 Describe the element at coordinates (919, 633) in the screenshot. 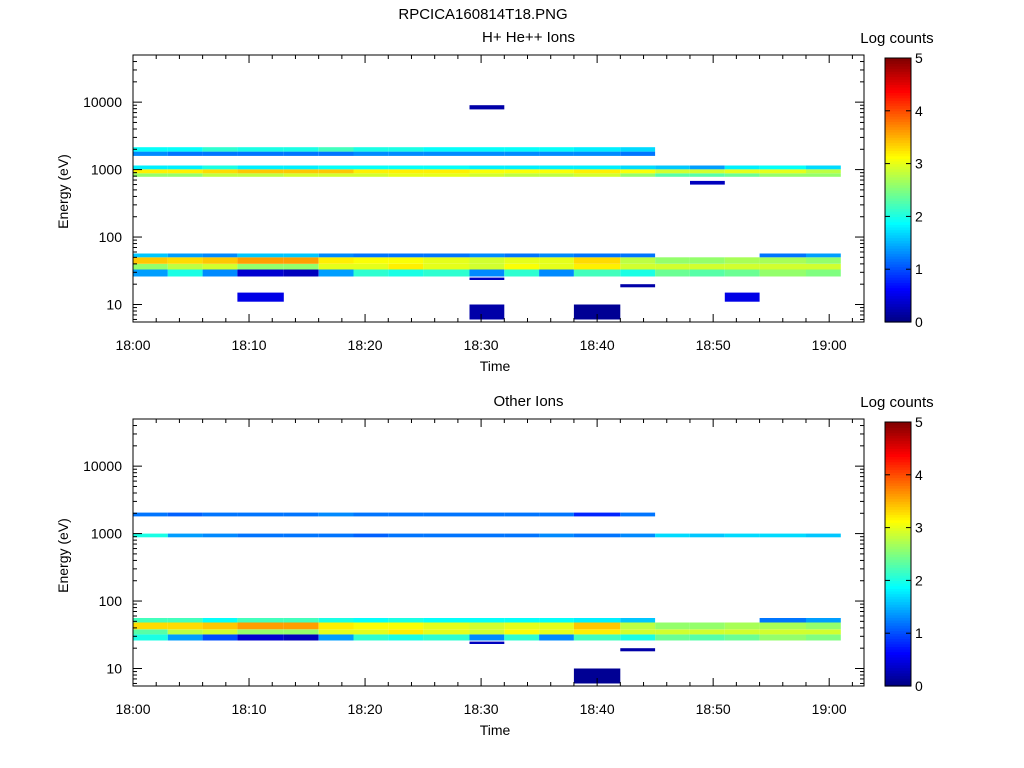

I see `colorbar-tick-label: 1` at that location.